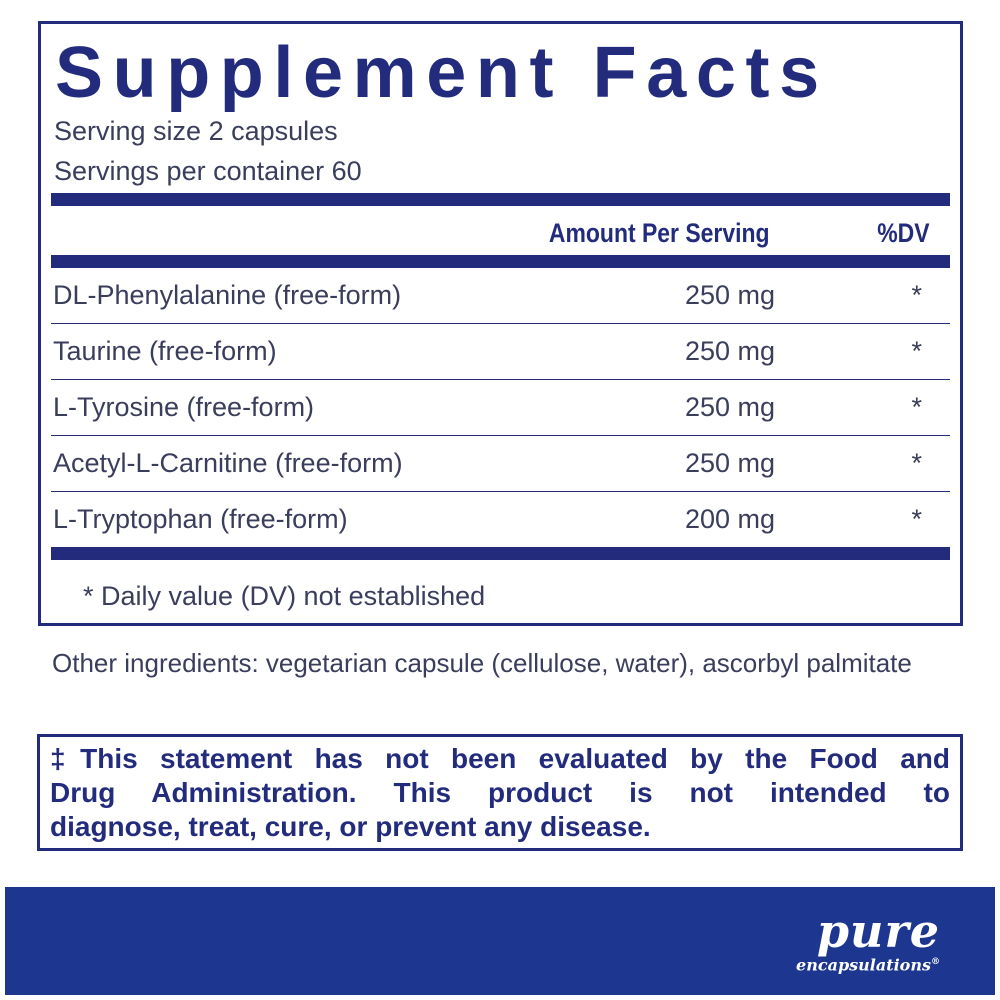 The height and width of the screenshot is (1000, 1000). I want to click on header-dv: %DV, so click(903, 233).